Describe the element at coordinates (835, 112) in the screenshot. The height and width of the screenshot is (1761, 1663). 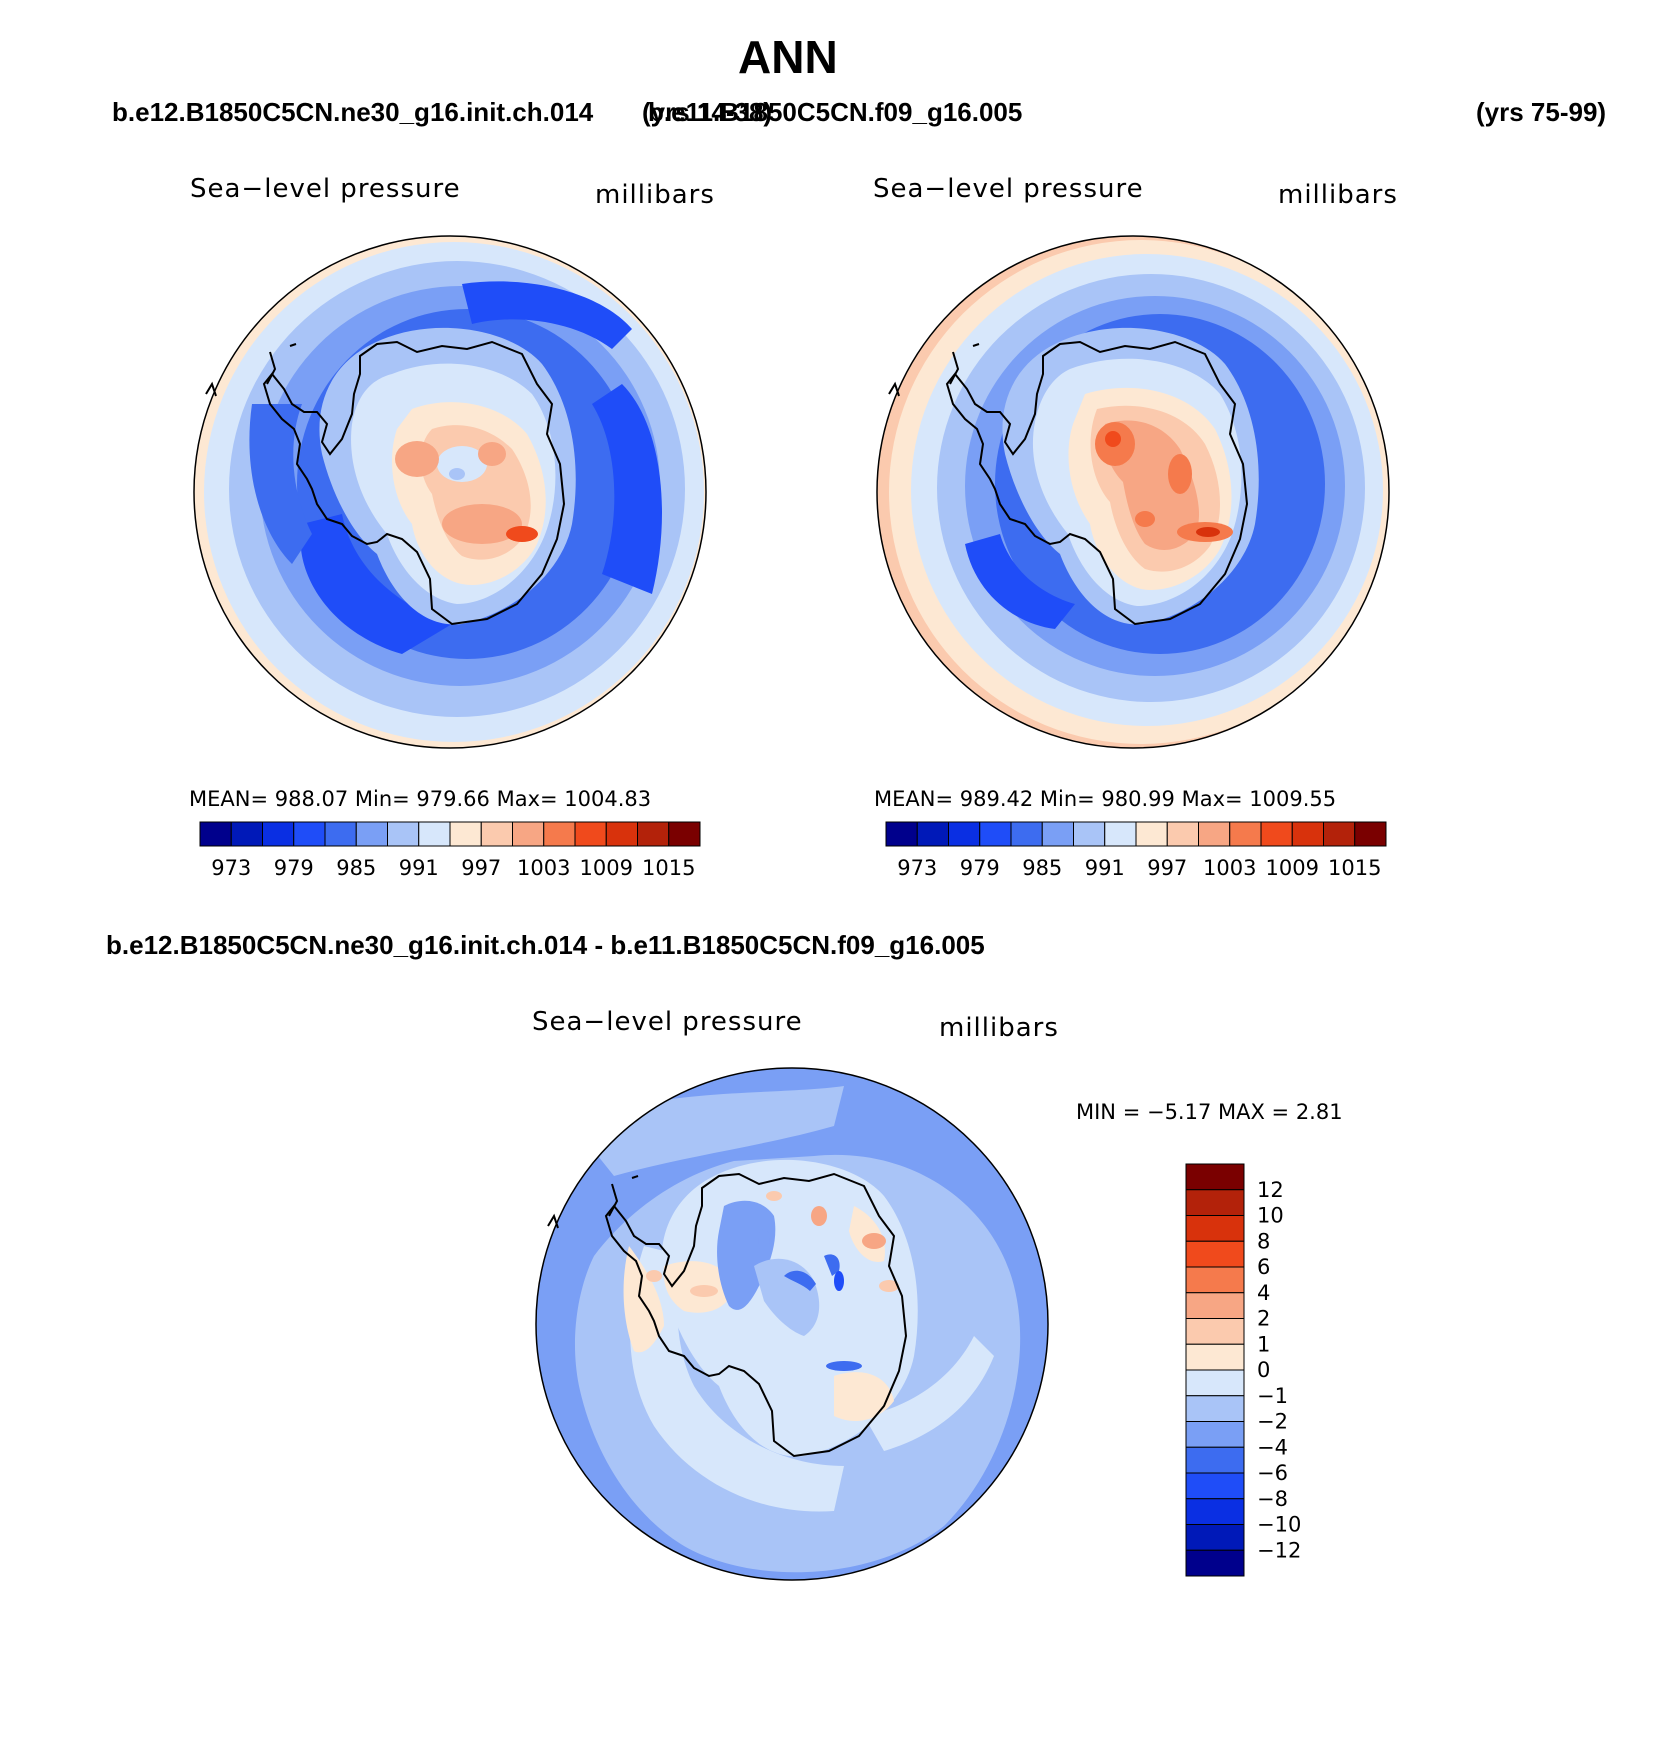
I see `case2-name: b.e11.B1850C5CN.f09_g16.005` at that location.